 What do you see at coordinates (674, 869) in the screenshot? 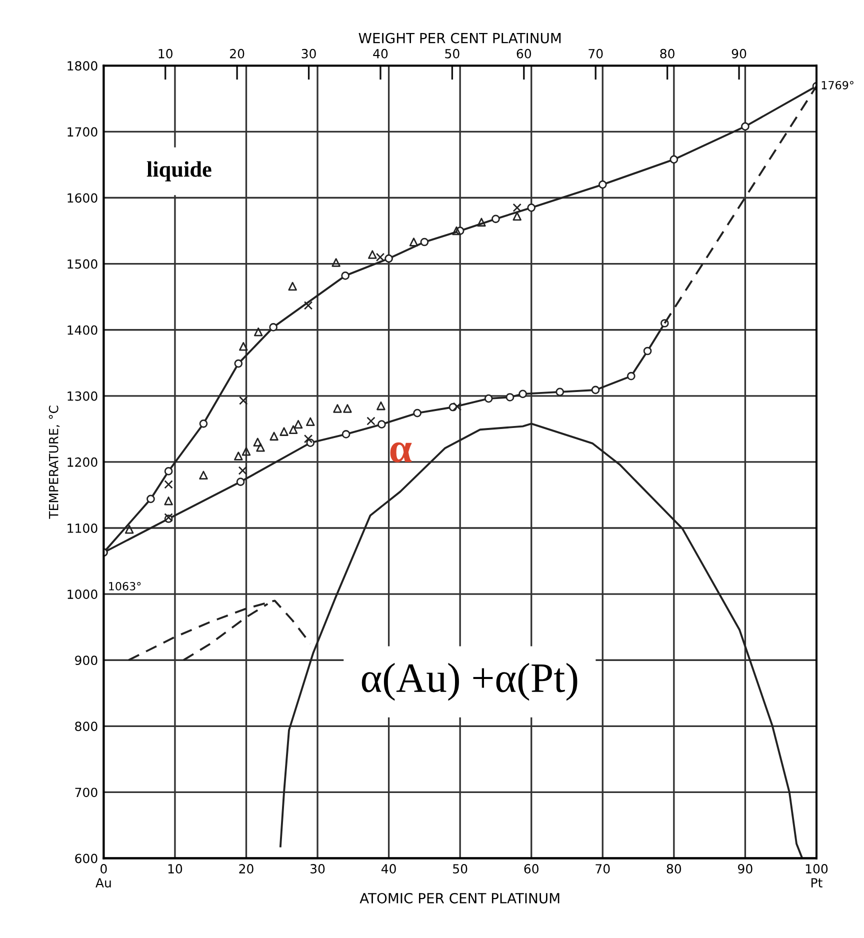
I see `x-tick-label: 80` at bounding box center [674, 869].